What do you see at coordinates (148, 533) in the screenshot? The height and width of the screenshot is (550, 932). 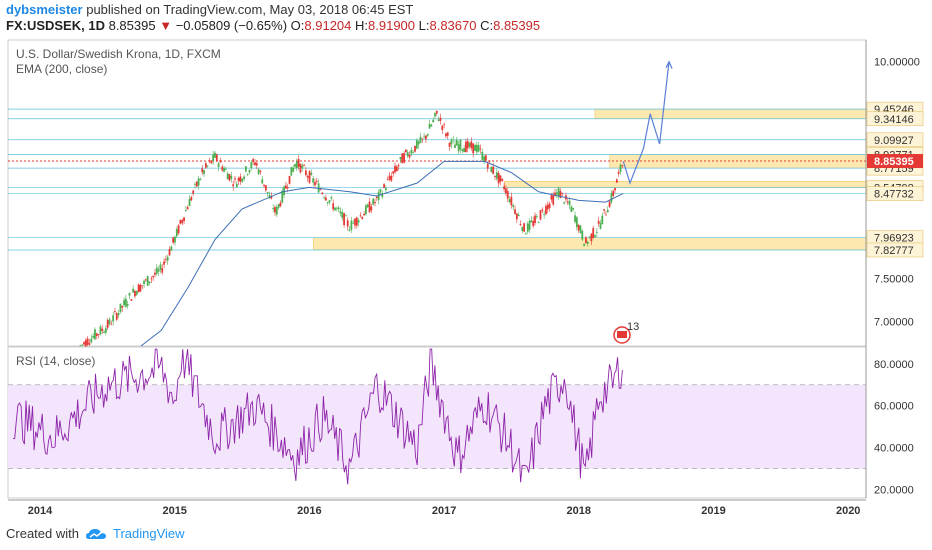 I see `tradingview-brand: TradingView` at bounding box center [148, 533].